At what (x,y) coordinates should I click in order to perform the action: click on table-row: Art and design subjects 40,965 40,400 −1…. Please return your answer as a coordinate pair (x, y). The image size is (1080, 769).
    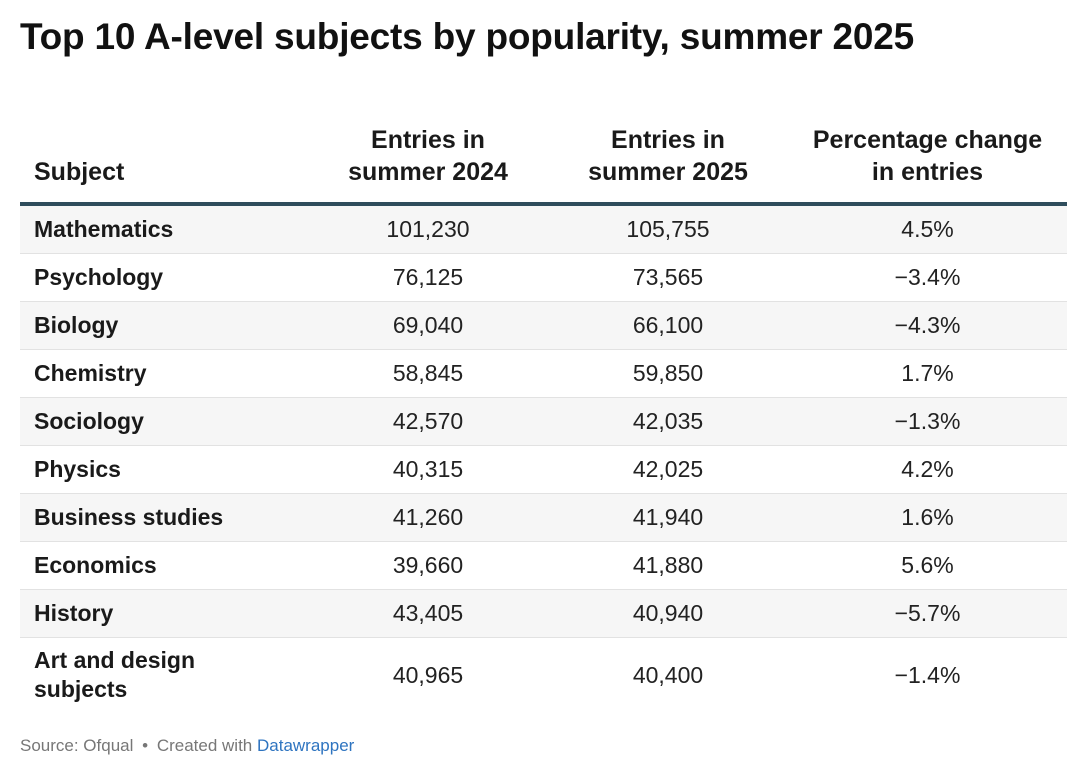
    Looking at the image, I should click on (543, 674).